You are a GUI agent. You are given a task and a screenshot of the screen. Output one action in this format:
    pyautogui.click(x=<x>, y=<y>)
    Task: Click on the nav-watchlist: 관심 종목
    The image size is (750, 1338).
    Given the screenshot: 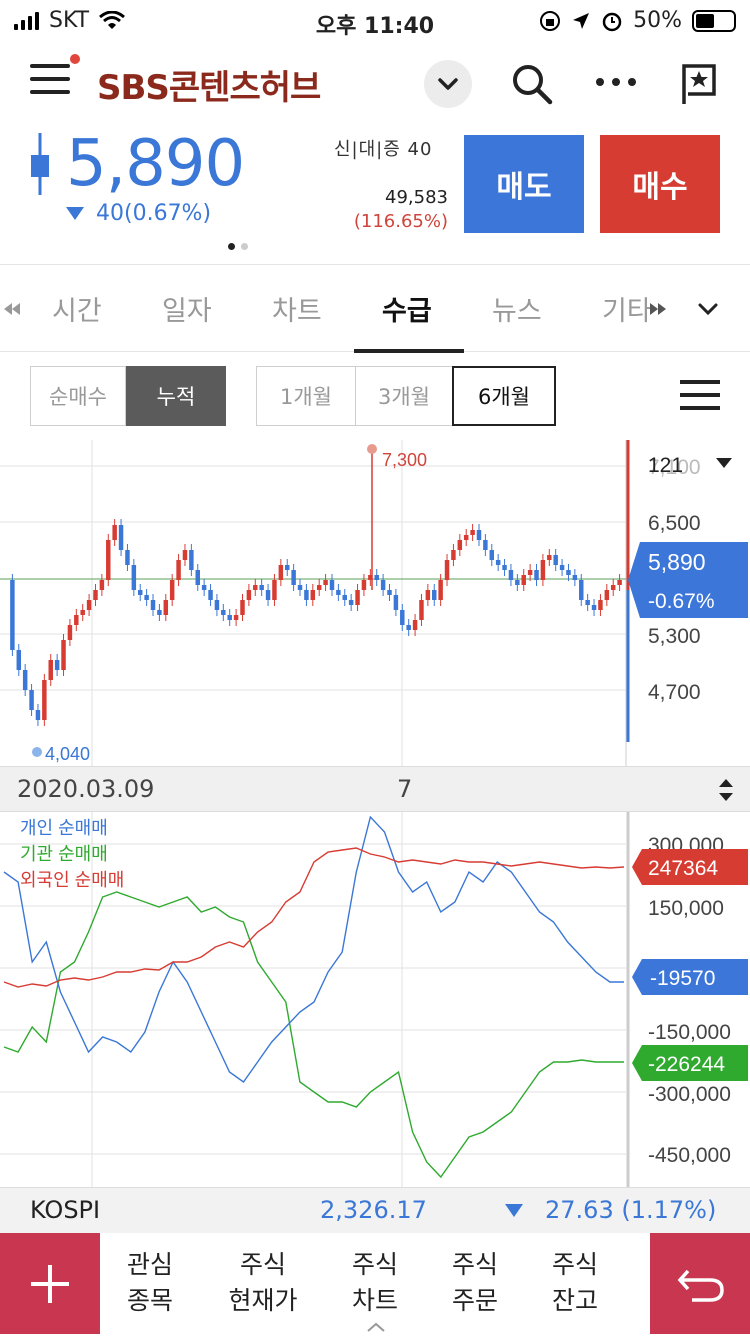 What is the action you would take?
    pyautogui.click(x=150, y=1283)
    